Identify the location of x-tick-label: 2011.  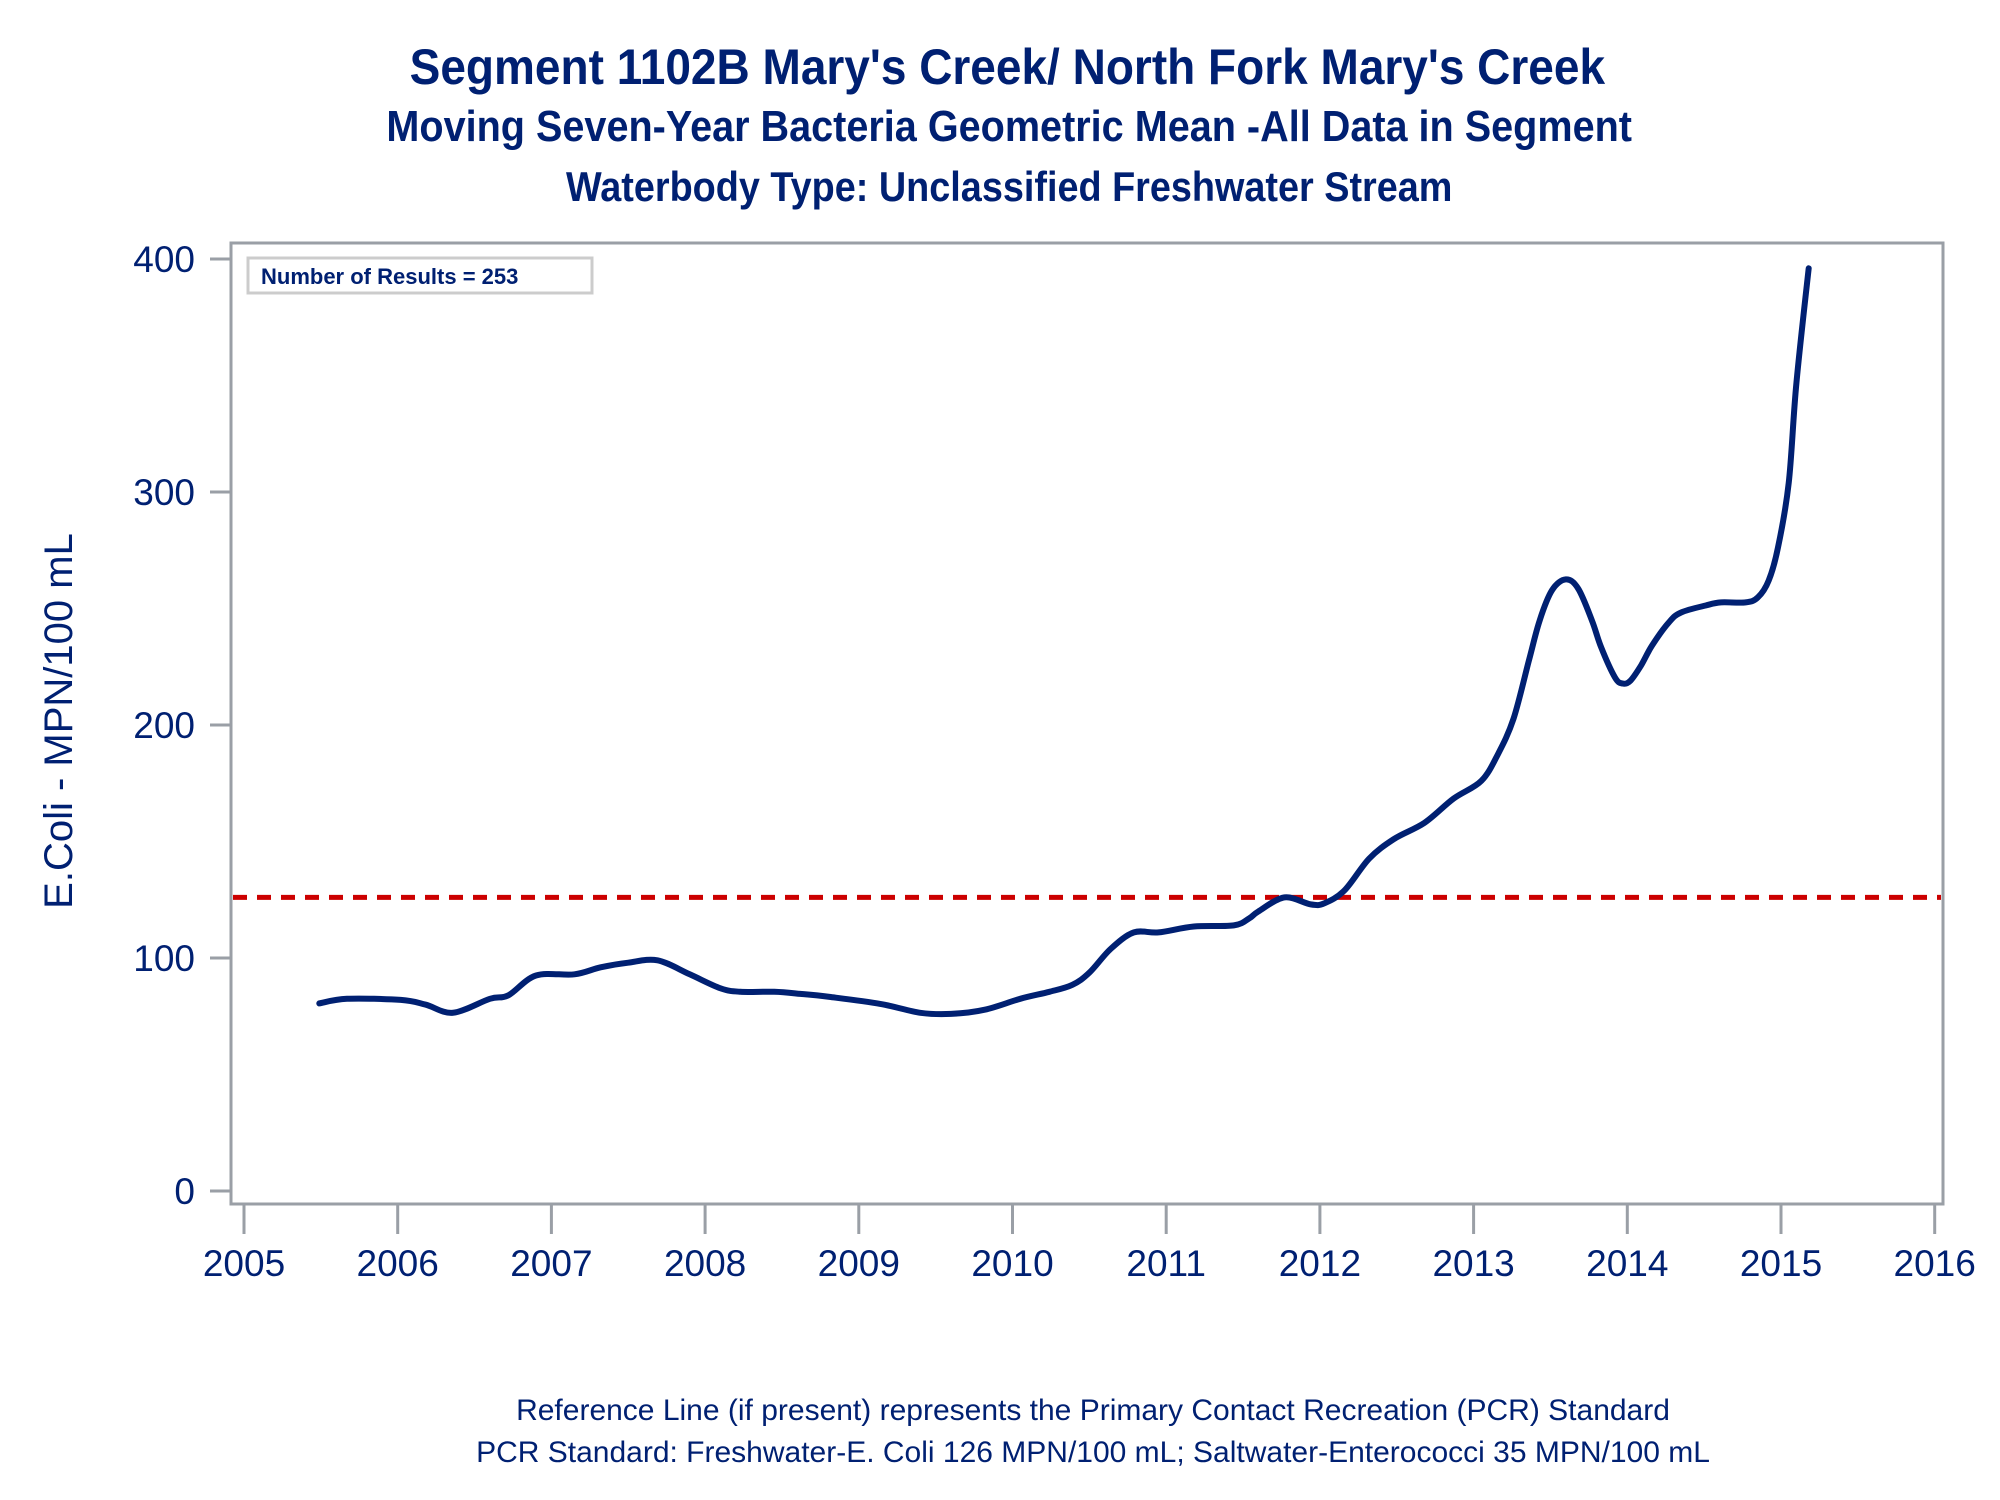
(1166, 1263).